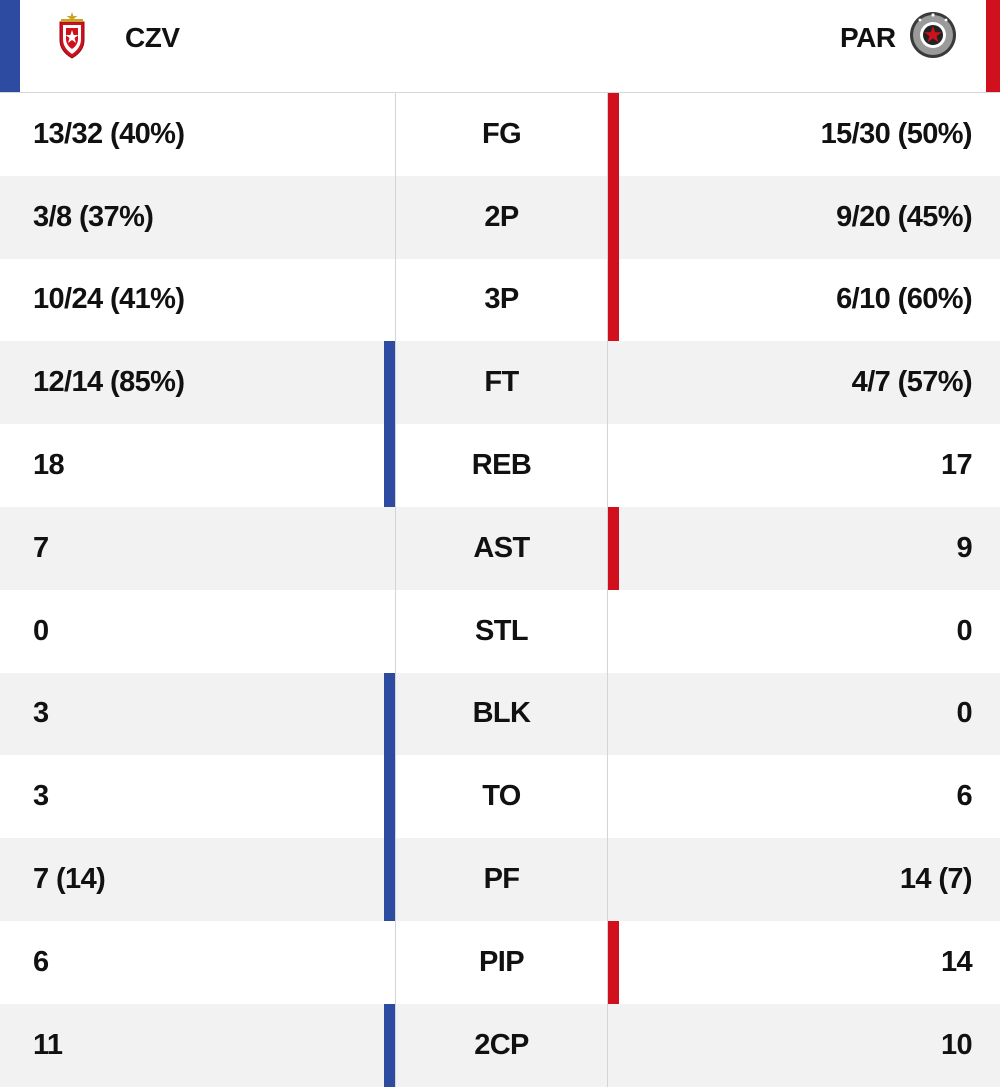 The height and width of the screenshot is (1087, 1000). I want to click on away-team-accent, so click(993, 46).